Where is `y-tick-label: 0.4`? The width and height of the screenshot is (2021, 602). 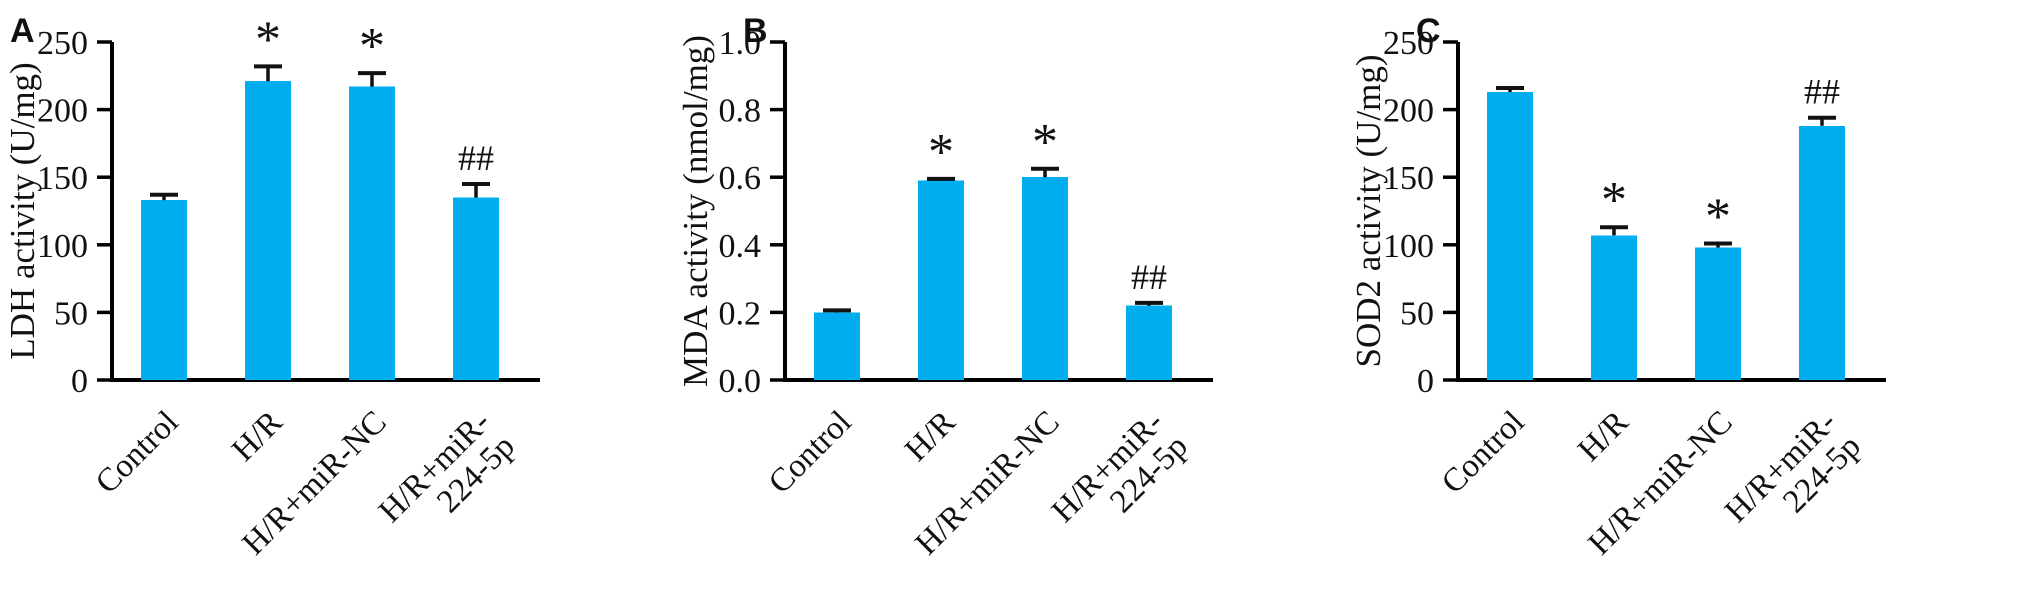
y-tick-label: 0.4 is located at coordinates (740, 246).